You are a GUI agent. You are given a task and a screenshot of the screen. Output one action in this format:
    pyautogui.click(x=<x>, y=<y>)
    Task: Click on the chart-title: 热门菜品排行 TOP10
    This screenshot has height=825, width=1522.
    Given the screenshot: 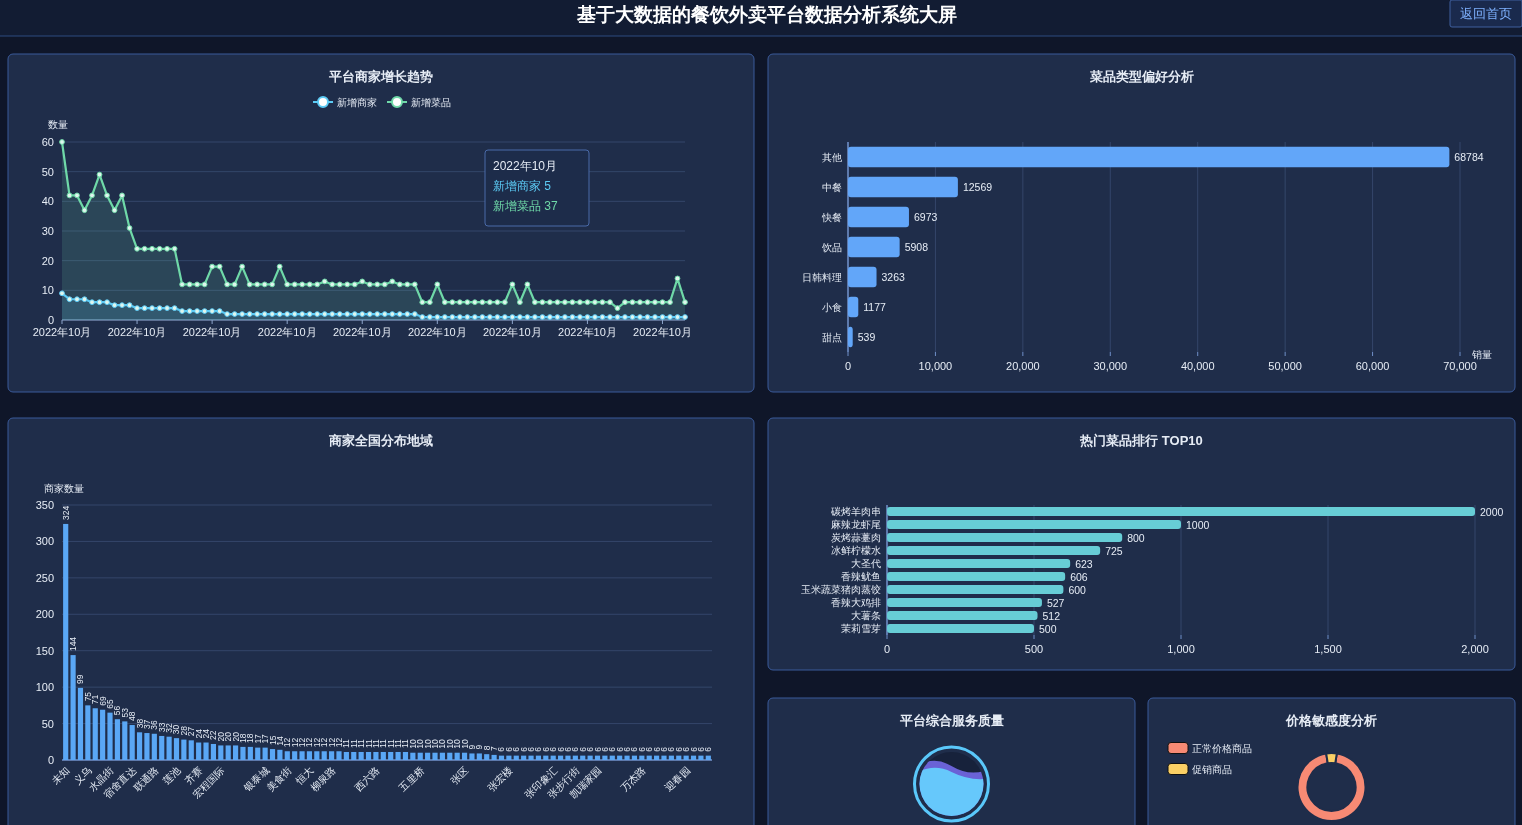 What is the action you would take?
    pyautogui.click(x=1141, y=440)
    